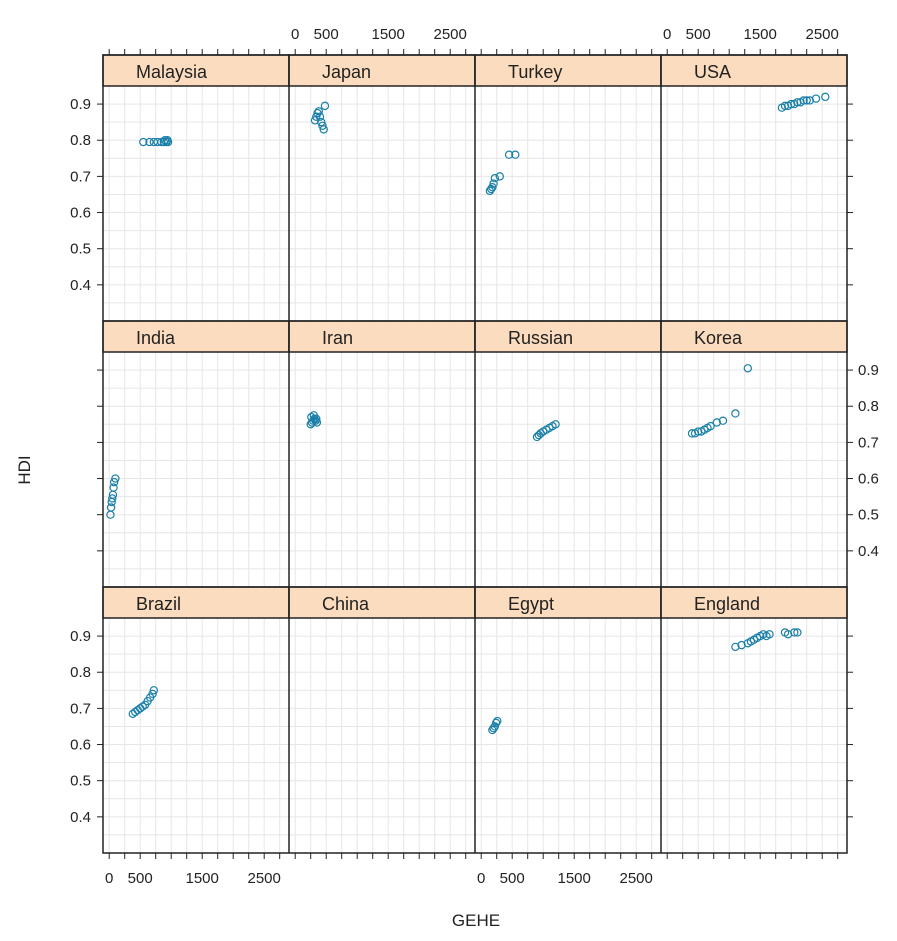 The width and height of the screenshot is (897, 941). Describe the element at coordinates (156, 338) in the screenshot. I see `panel-strip-label: India` at that location.